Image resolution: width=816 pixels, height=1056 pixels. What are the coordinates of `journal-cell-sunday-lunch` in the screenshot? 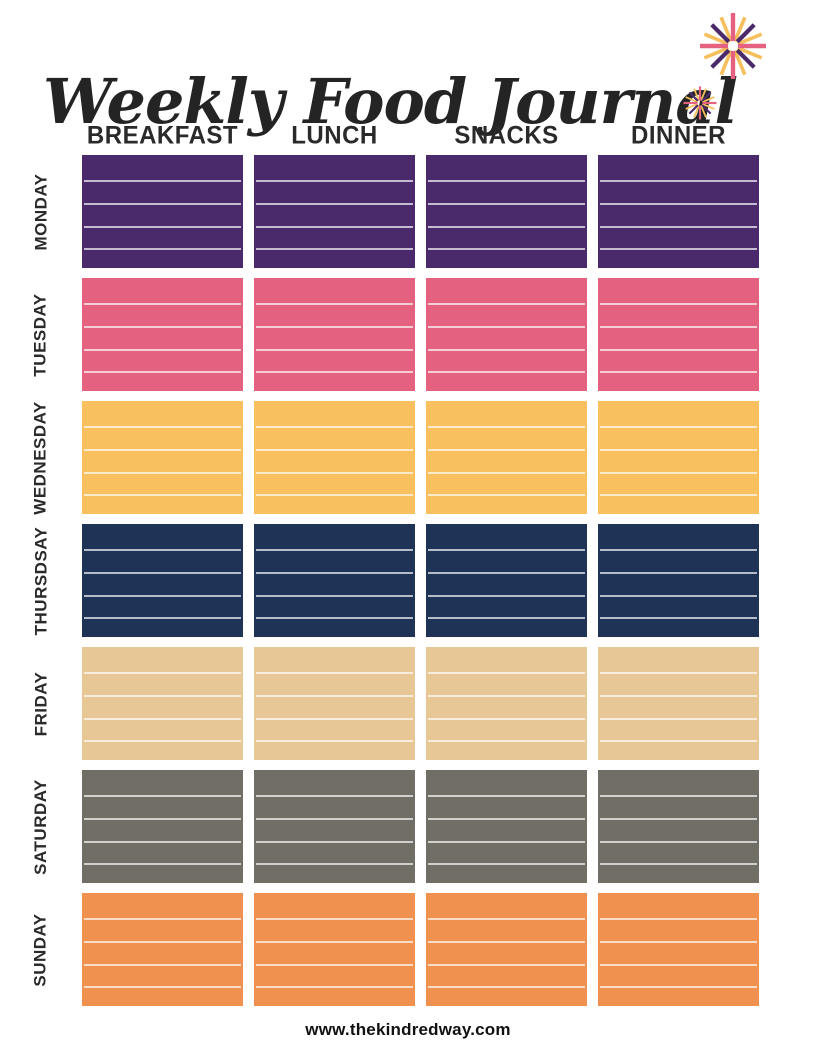 It's located at (334, 949).